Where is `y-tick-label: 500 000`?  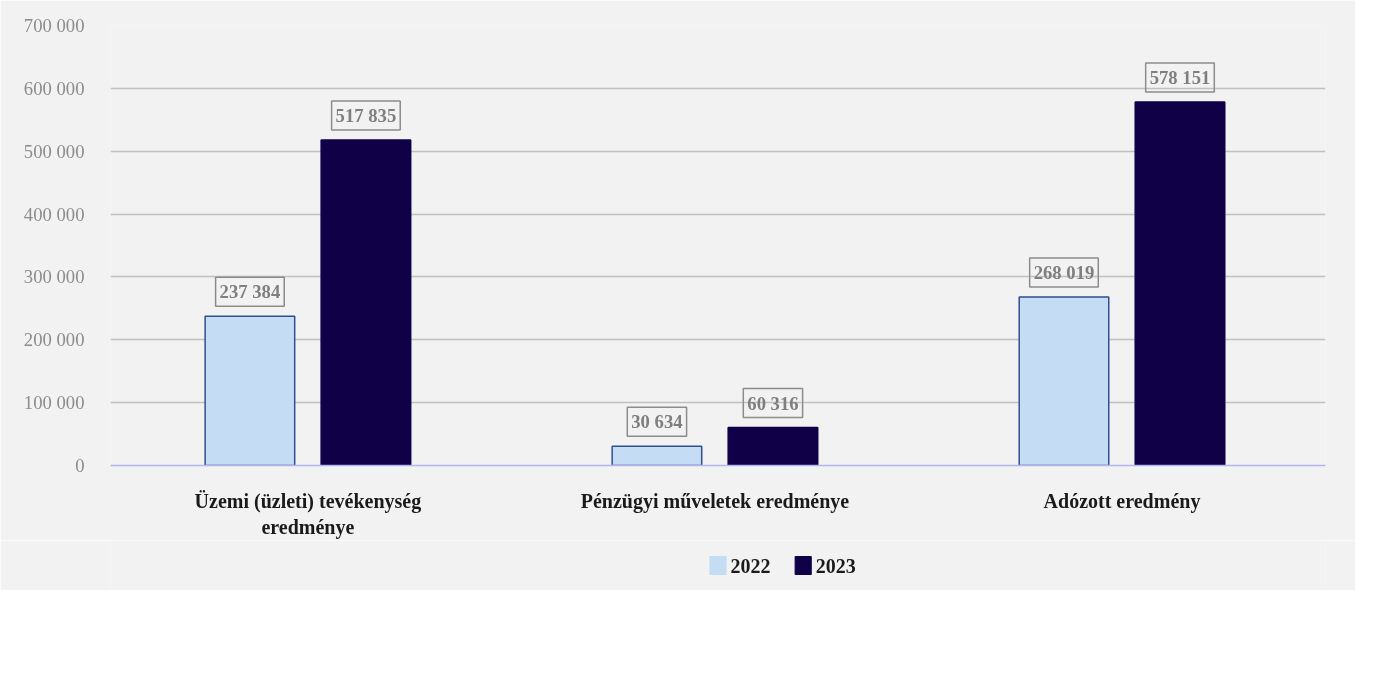
y-tick-label: 500 000 is located at coordinates (54, 151).